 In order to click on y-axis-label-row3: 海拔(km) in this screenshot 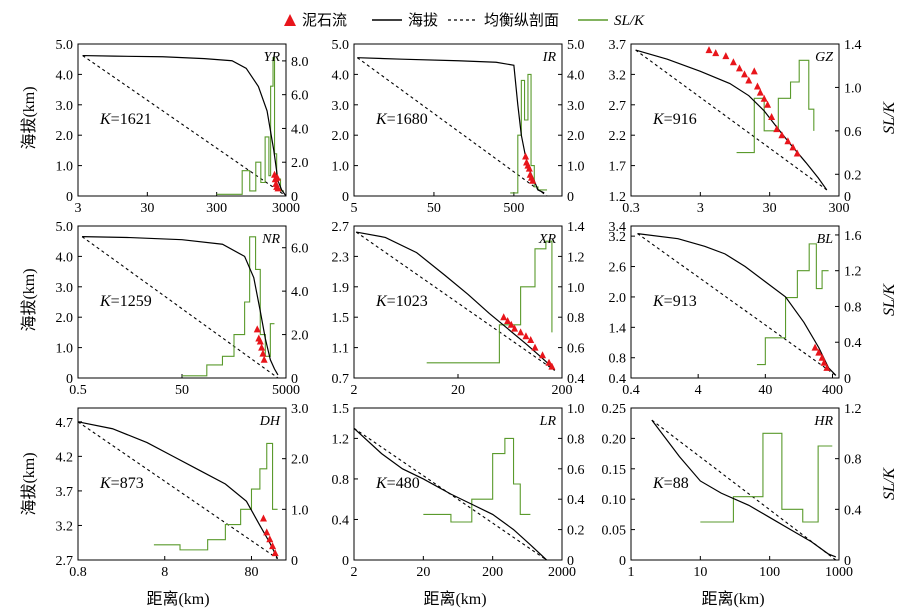, I will do `click(29, 483)`.